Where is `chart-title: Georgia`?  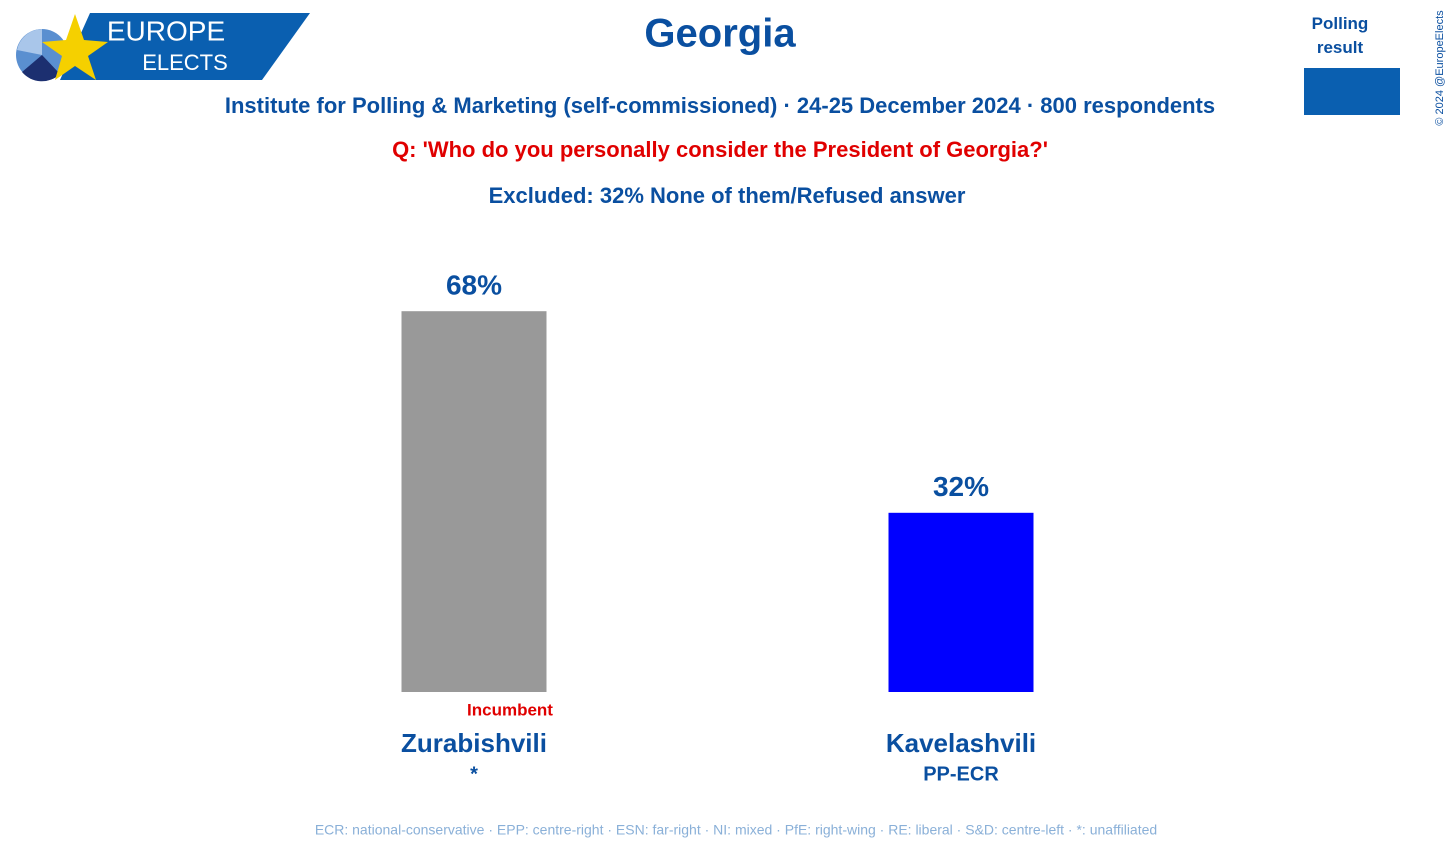
chart-title: Georgia is located at coordinates (720, 34).